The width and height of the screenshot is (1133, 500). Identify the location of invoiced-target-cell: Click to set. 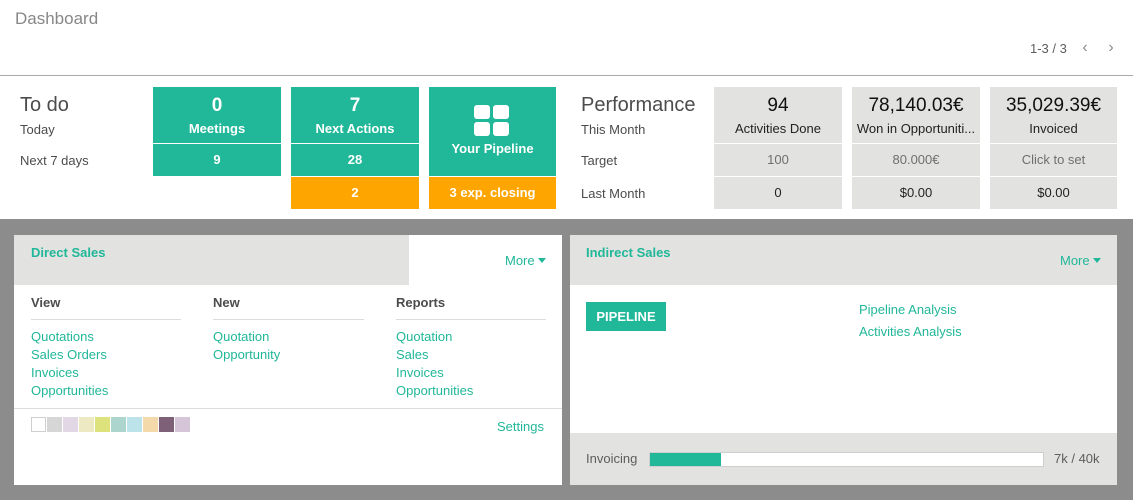
(1053, 160).